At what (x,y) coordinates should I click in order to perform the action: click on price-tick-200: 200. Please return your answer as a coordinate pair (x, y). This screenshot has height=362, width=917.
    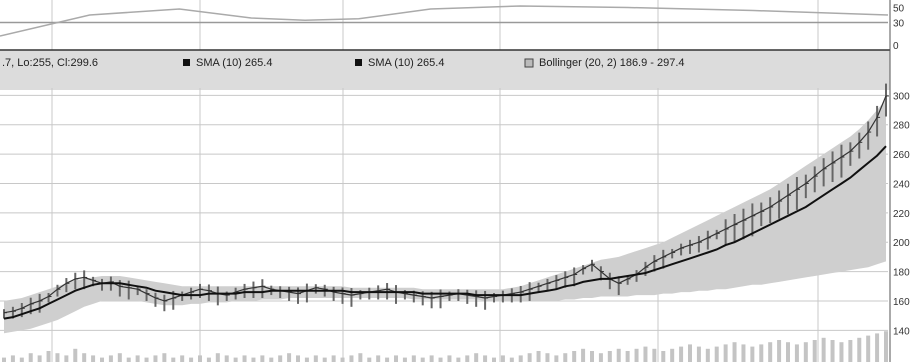
    Looking at the image, I should click on (901, 243).